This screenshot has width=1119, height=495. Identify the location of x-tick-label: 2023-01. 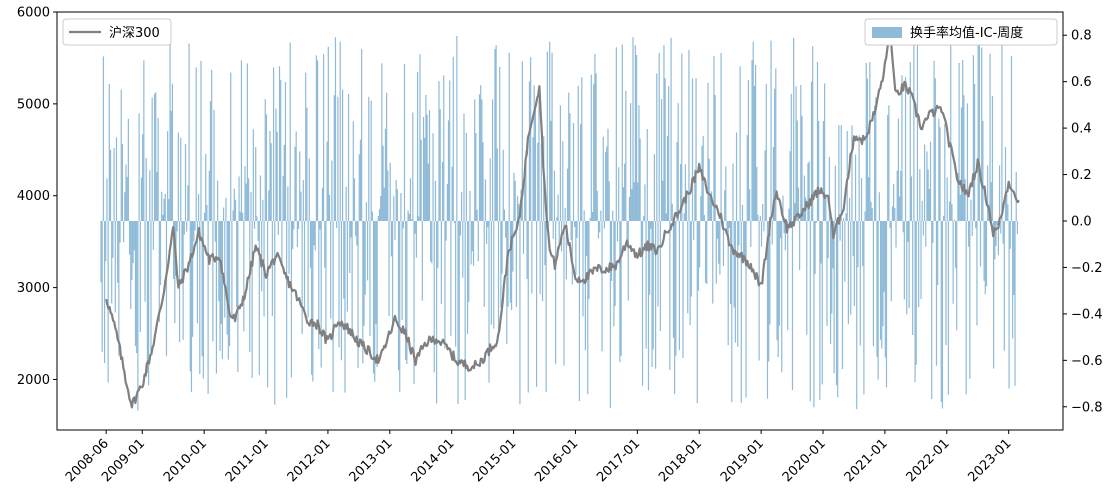
(989, 460).